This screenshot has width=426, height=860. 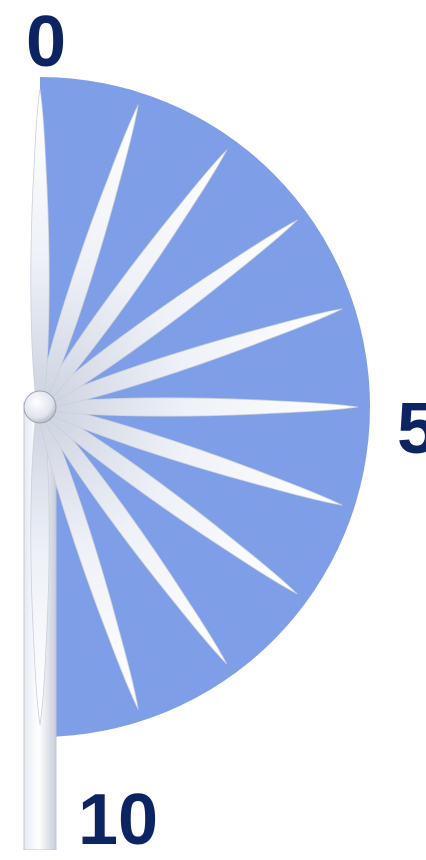 What do you see at coordinates (118, 820) in the screenshot?
I see `scale-label-bottom: 10` at bounding box center [118, 820].